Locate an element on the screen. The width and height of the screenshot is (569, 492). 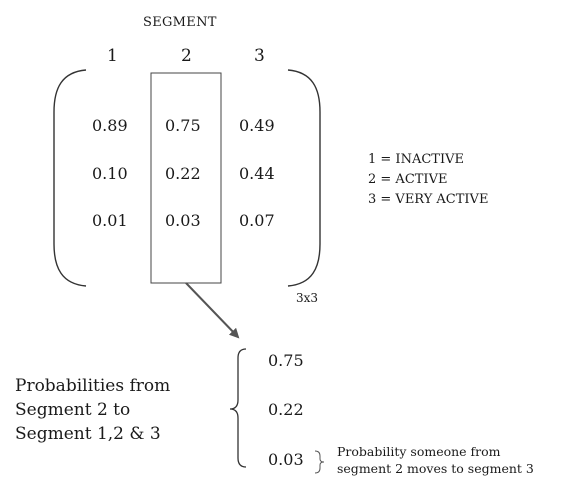
vector-value: 0.75 is located at coordinates (286, 360).